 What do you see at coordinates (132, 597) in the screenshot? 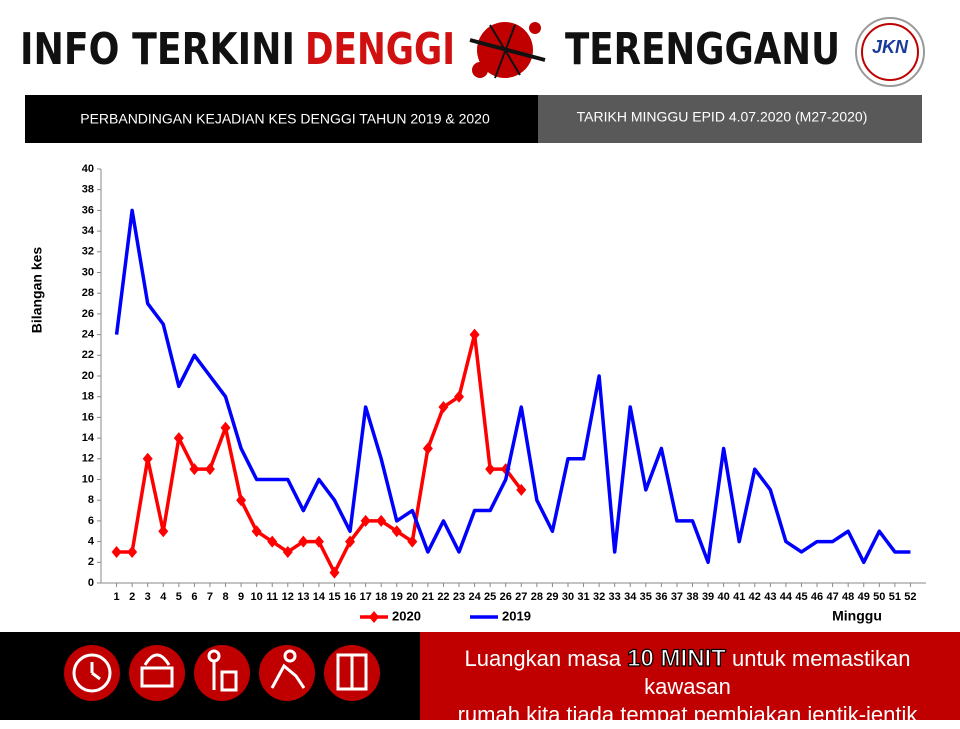
I see `x-tick-label: 2` at bounding box center [132, 597].